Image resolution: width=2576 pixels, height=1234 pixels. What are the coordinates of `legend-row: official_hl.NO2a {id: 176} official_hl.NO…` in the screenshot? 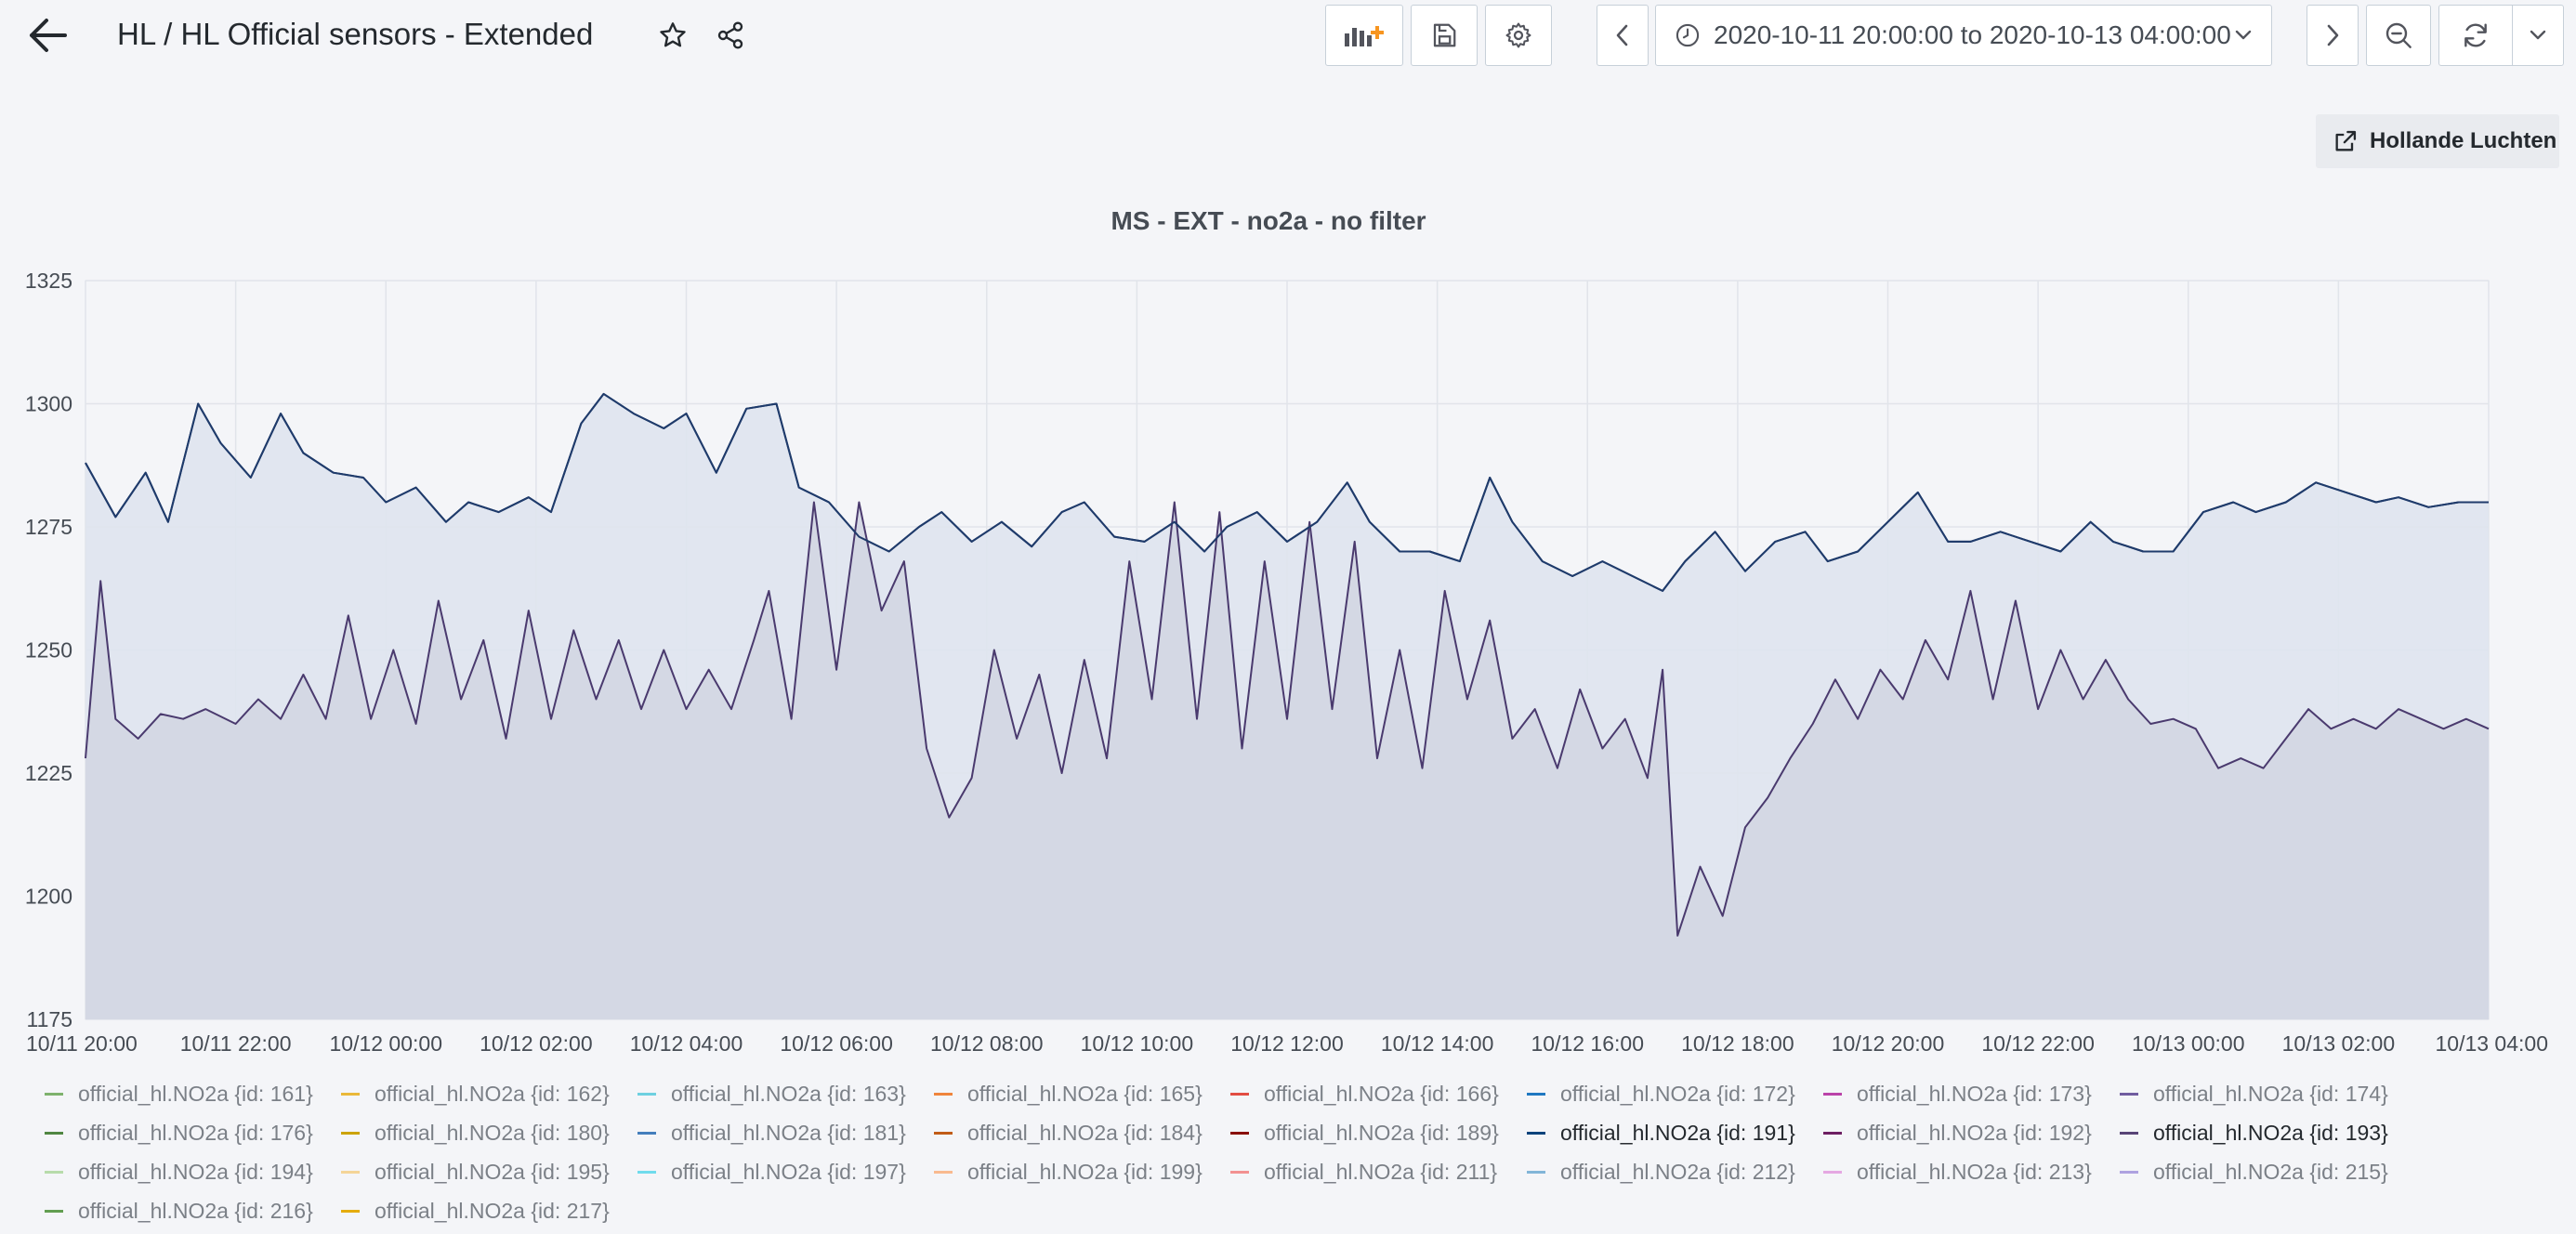 It's located at (1290, 1132).